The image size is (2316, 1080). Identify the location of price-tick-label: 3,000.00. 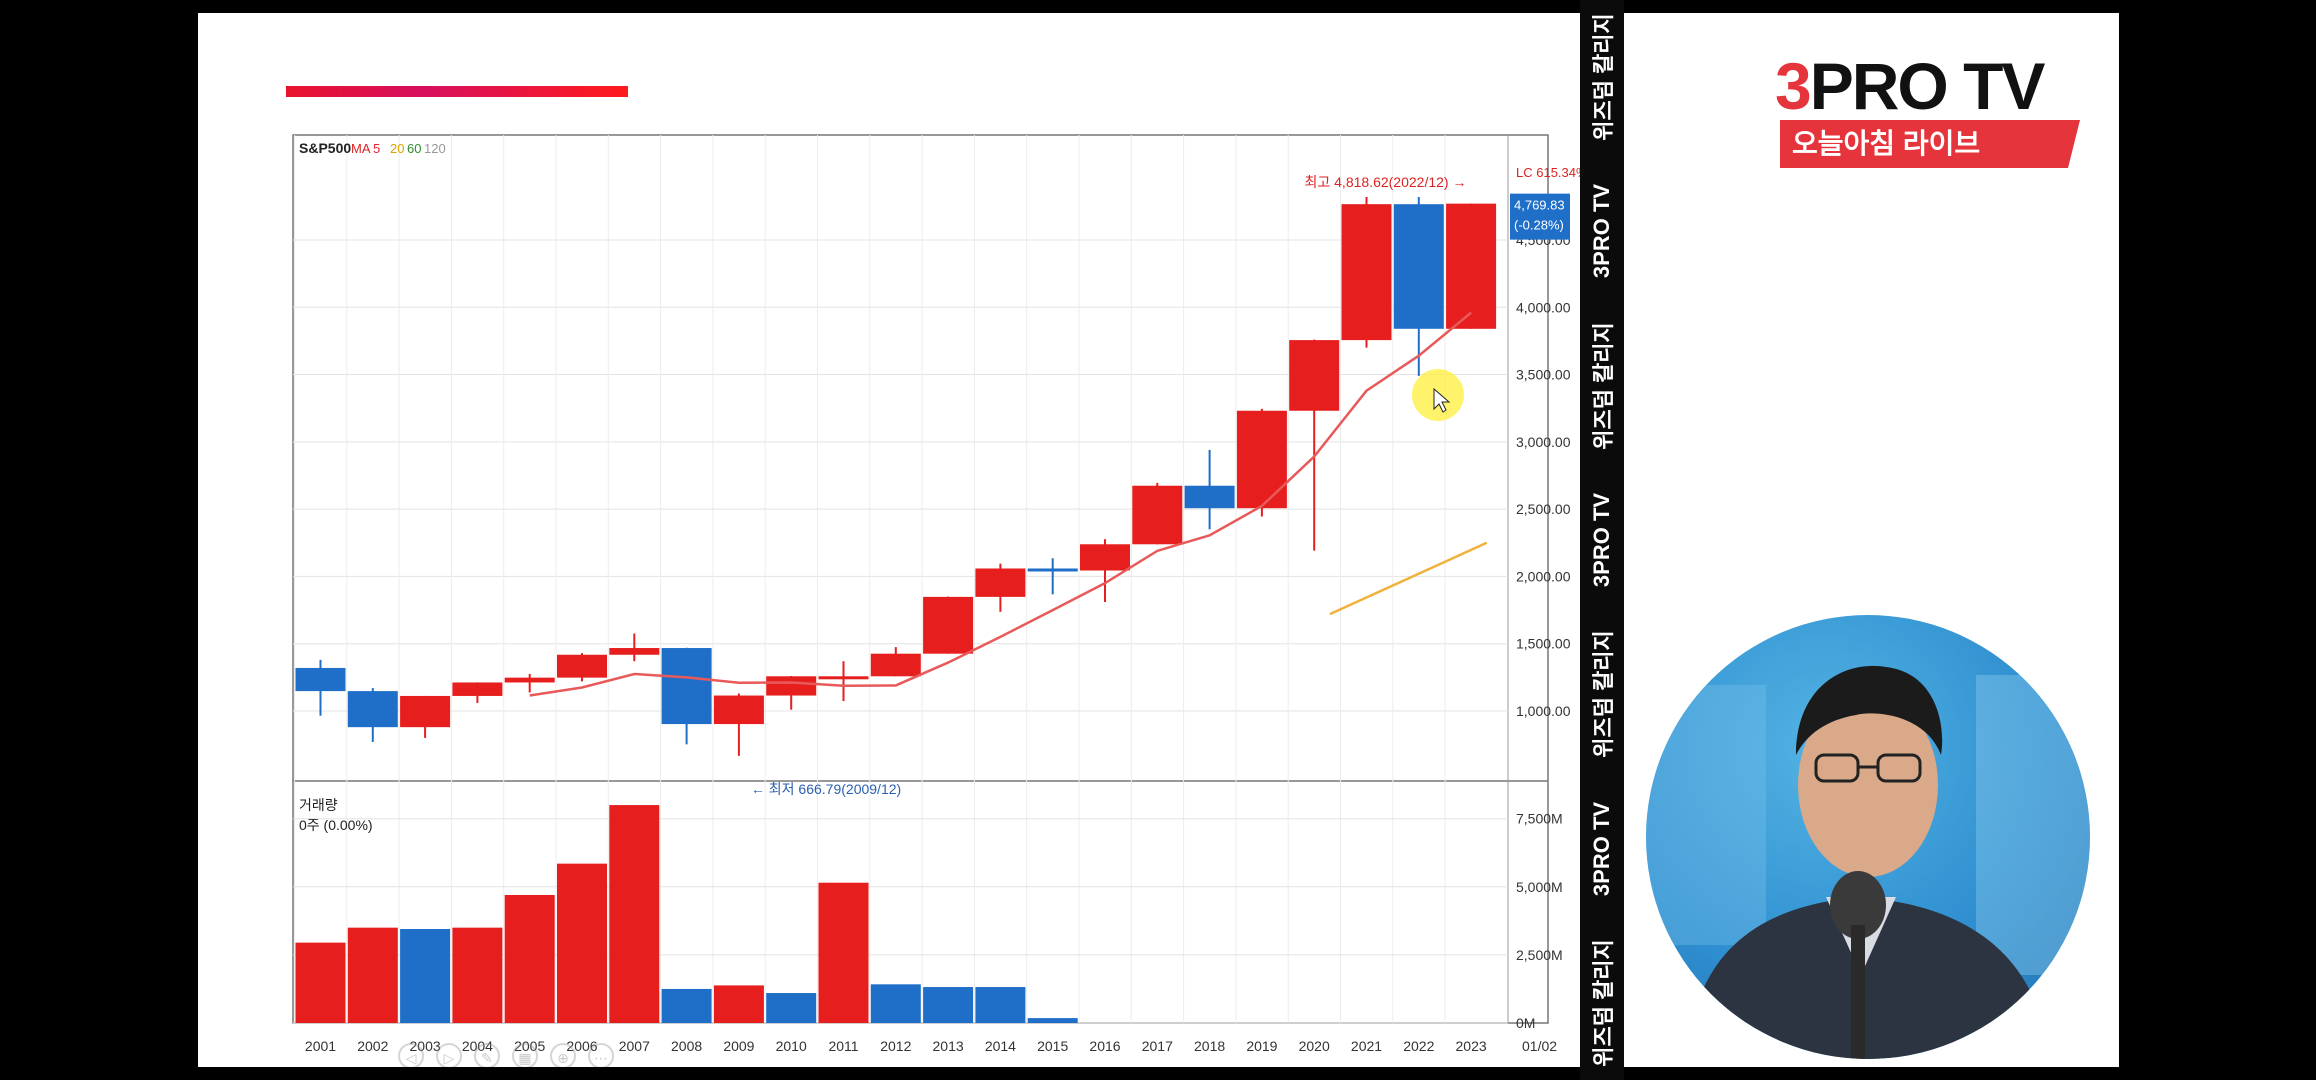
(1543, 442).